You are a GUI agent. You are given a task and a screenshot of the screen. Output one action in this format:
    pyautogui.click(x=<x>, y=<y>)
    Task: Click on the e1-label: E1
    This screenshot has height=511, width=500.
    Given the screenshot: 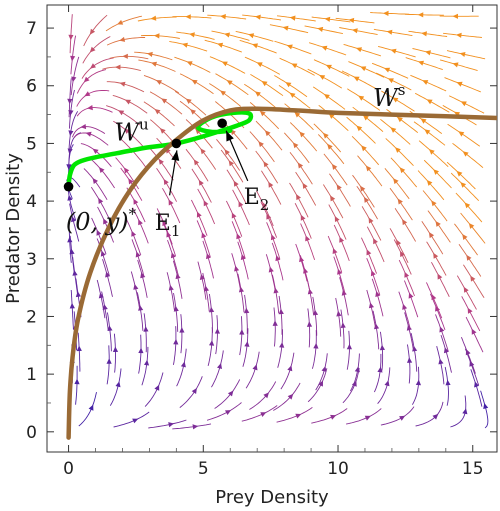 What is the action you would take?
    pyautogui.click(x=168, y=225)
    